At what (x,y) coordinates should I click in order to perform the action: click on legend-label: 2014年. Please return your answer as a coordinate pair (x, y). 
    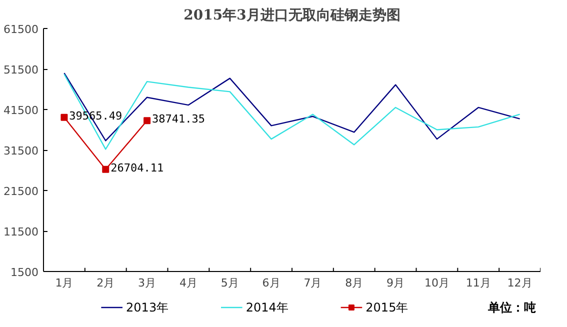
    Looking at the image, I should click on (267, 307).